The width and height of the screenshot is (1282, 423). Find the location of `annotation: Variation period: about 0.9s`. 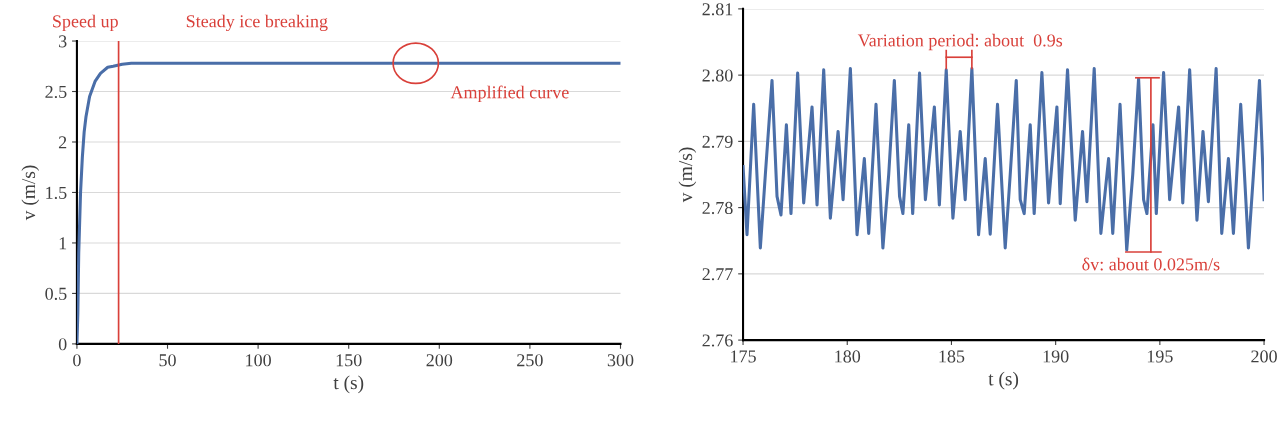

annotation: Variation period: about 0.9s is located at coordinates (960, 42).